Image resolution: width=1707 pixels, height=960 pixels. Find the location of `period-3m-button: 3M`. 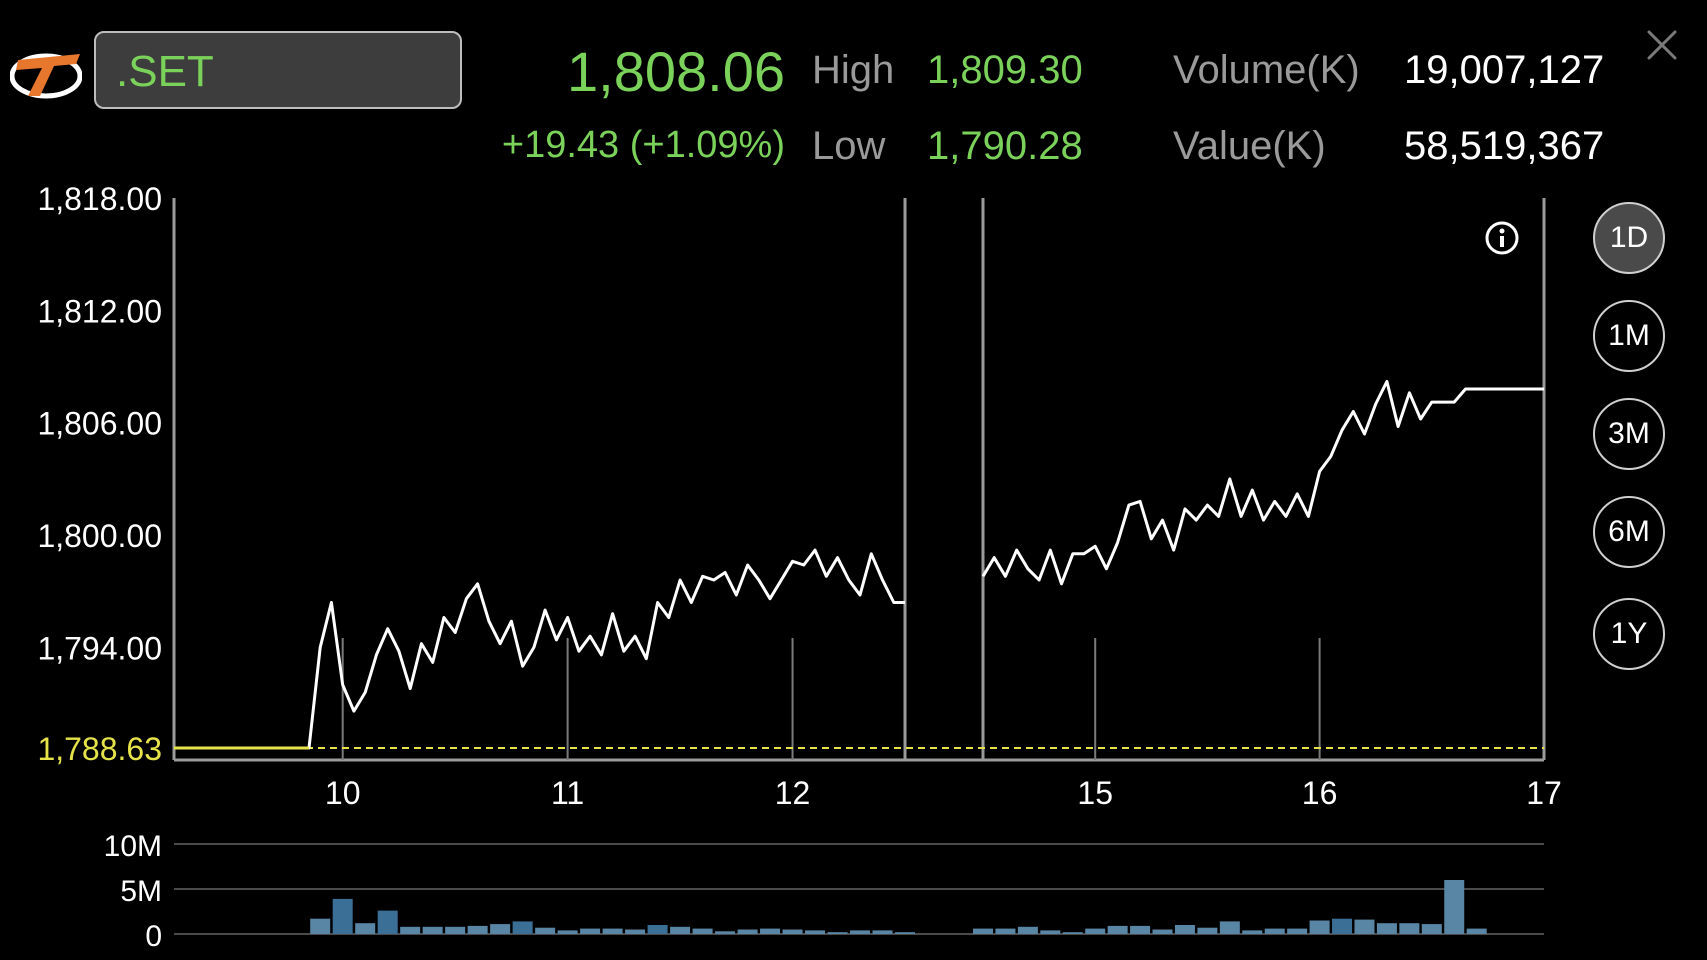

period-3m-button: 3M is located at coordinates (1629, 434).